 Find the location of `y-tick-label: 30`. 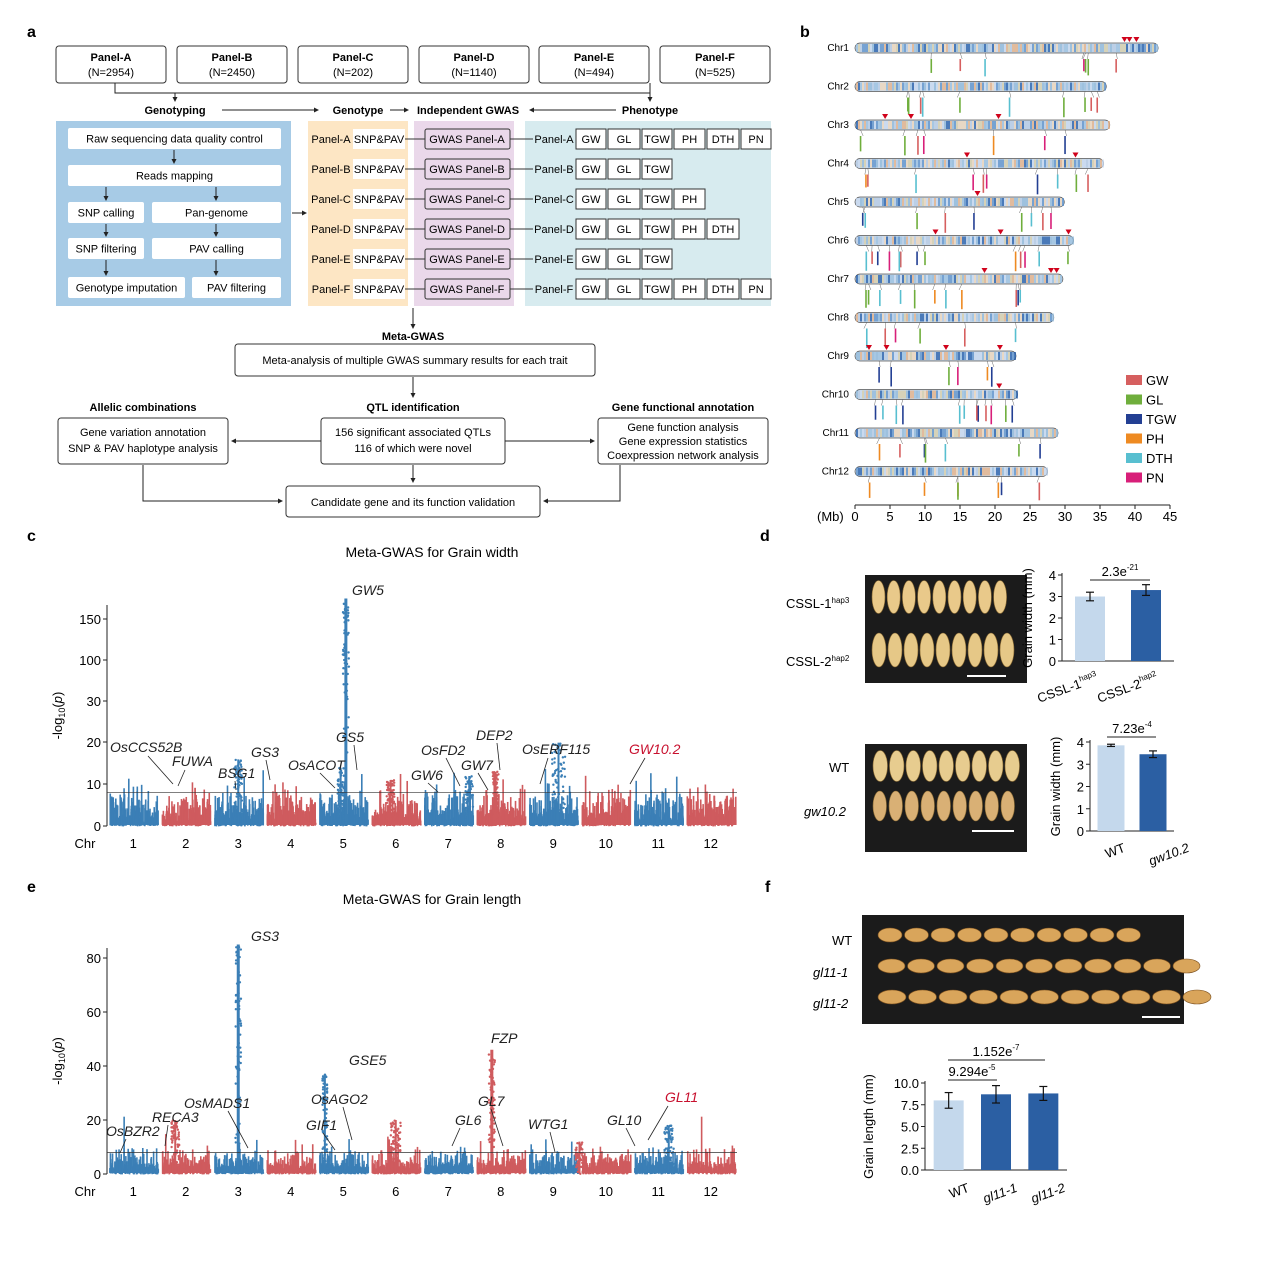

y-tick-label: 30 is located at coordinates (94, 701).